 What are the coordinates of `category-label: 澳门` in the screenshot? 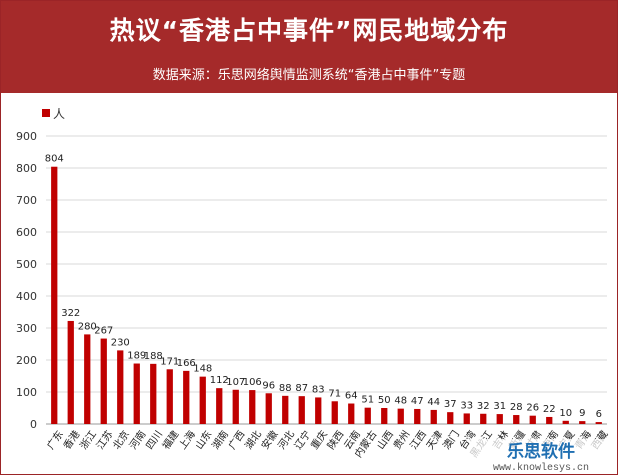 It's located at (451, 440).